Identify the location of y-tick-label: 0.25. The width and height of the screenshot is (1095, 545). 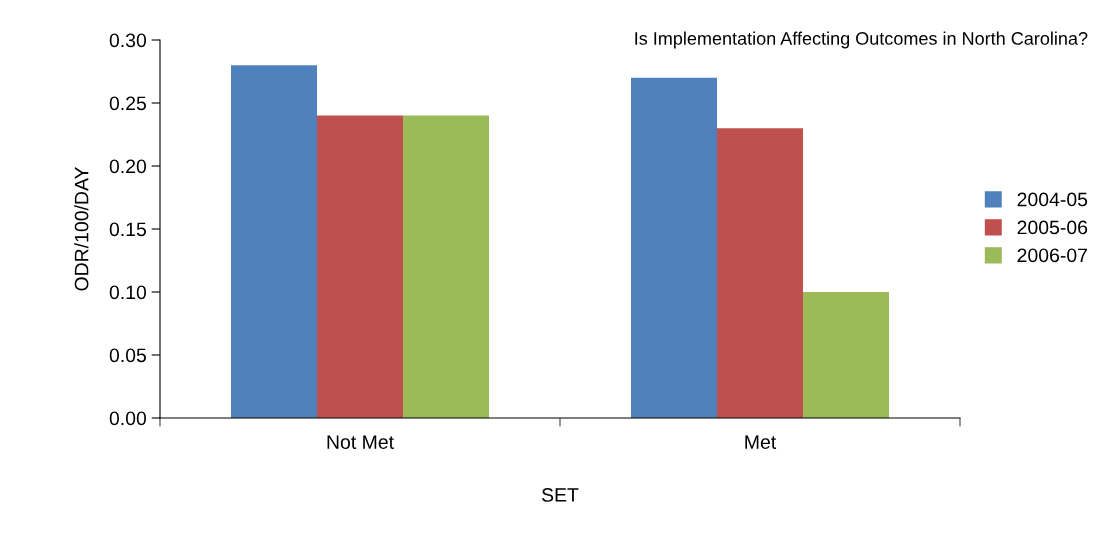
(127, 103).